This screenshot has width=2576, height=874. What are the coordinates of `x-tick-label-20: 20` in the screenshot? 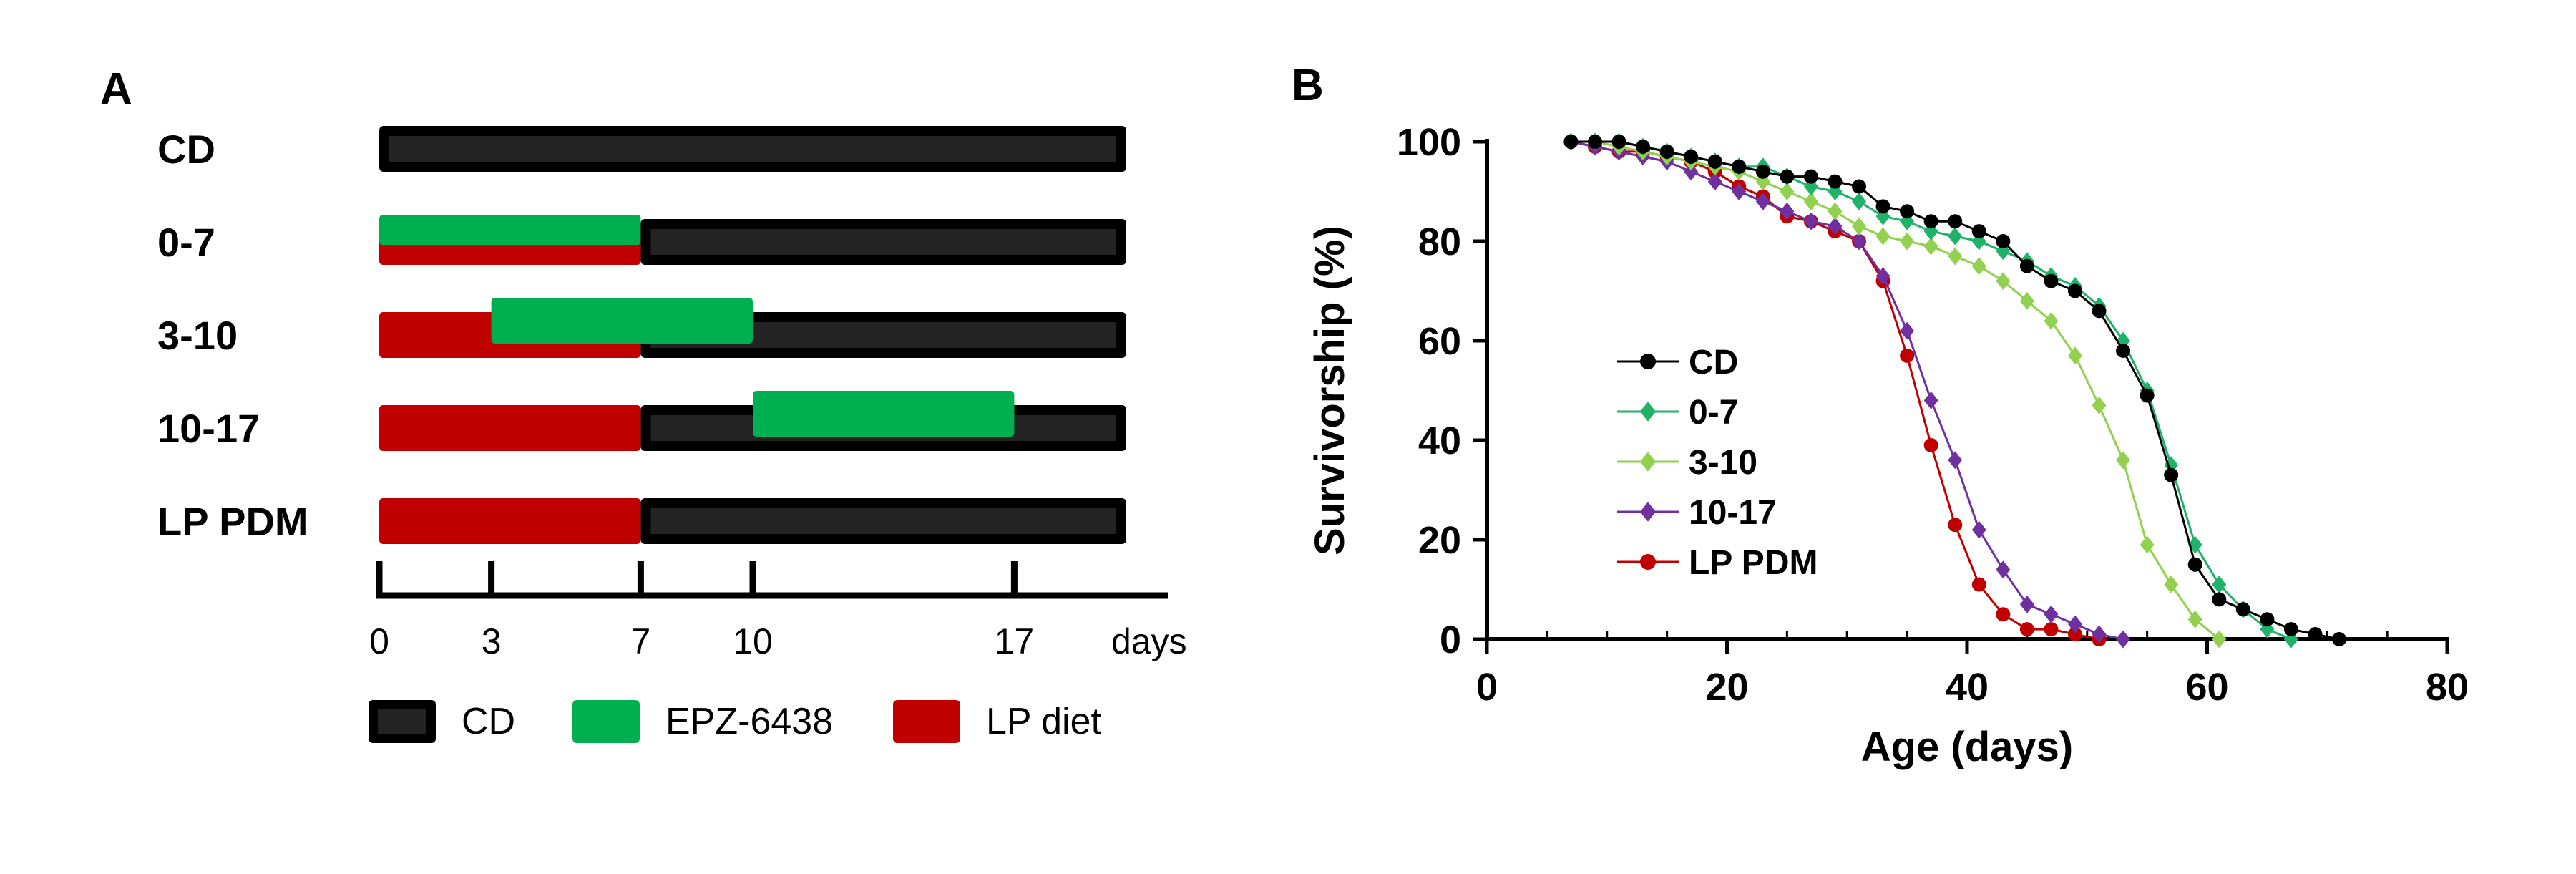 It's located at (1726, 688).